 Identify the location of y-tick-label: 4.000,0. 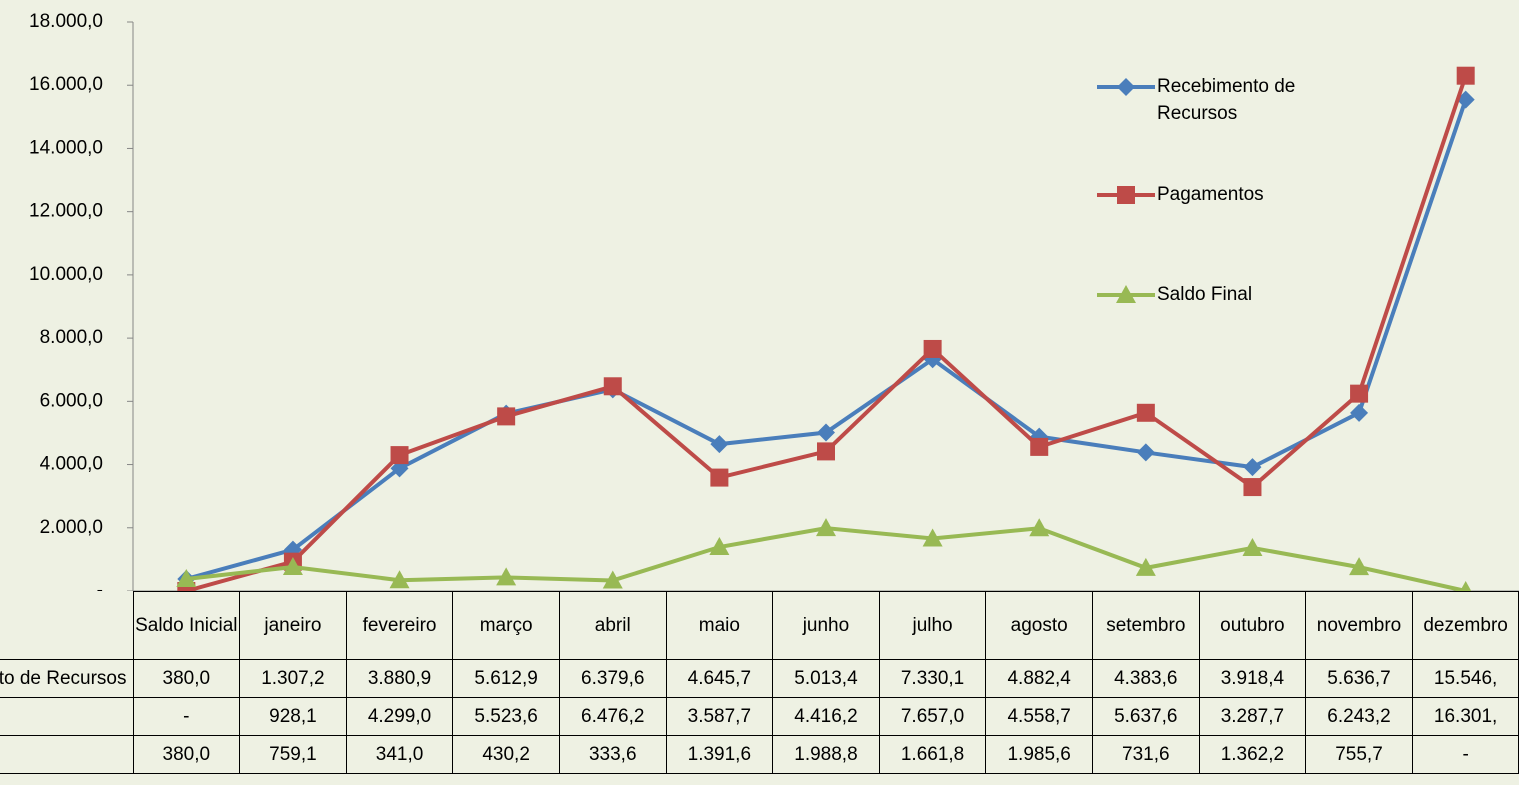
(71, 464).